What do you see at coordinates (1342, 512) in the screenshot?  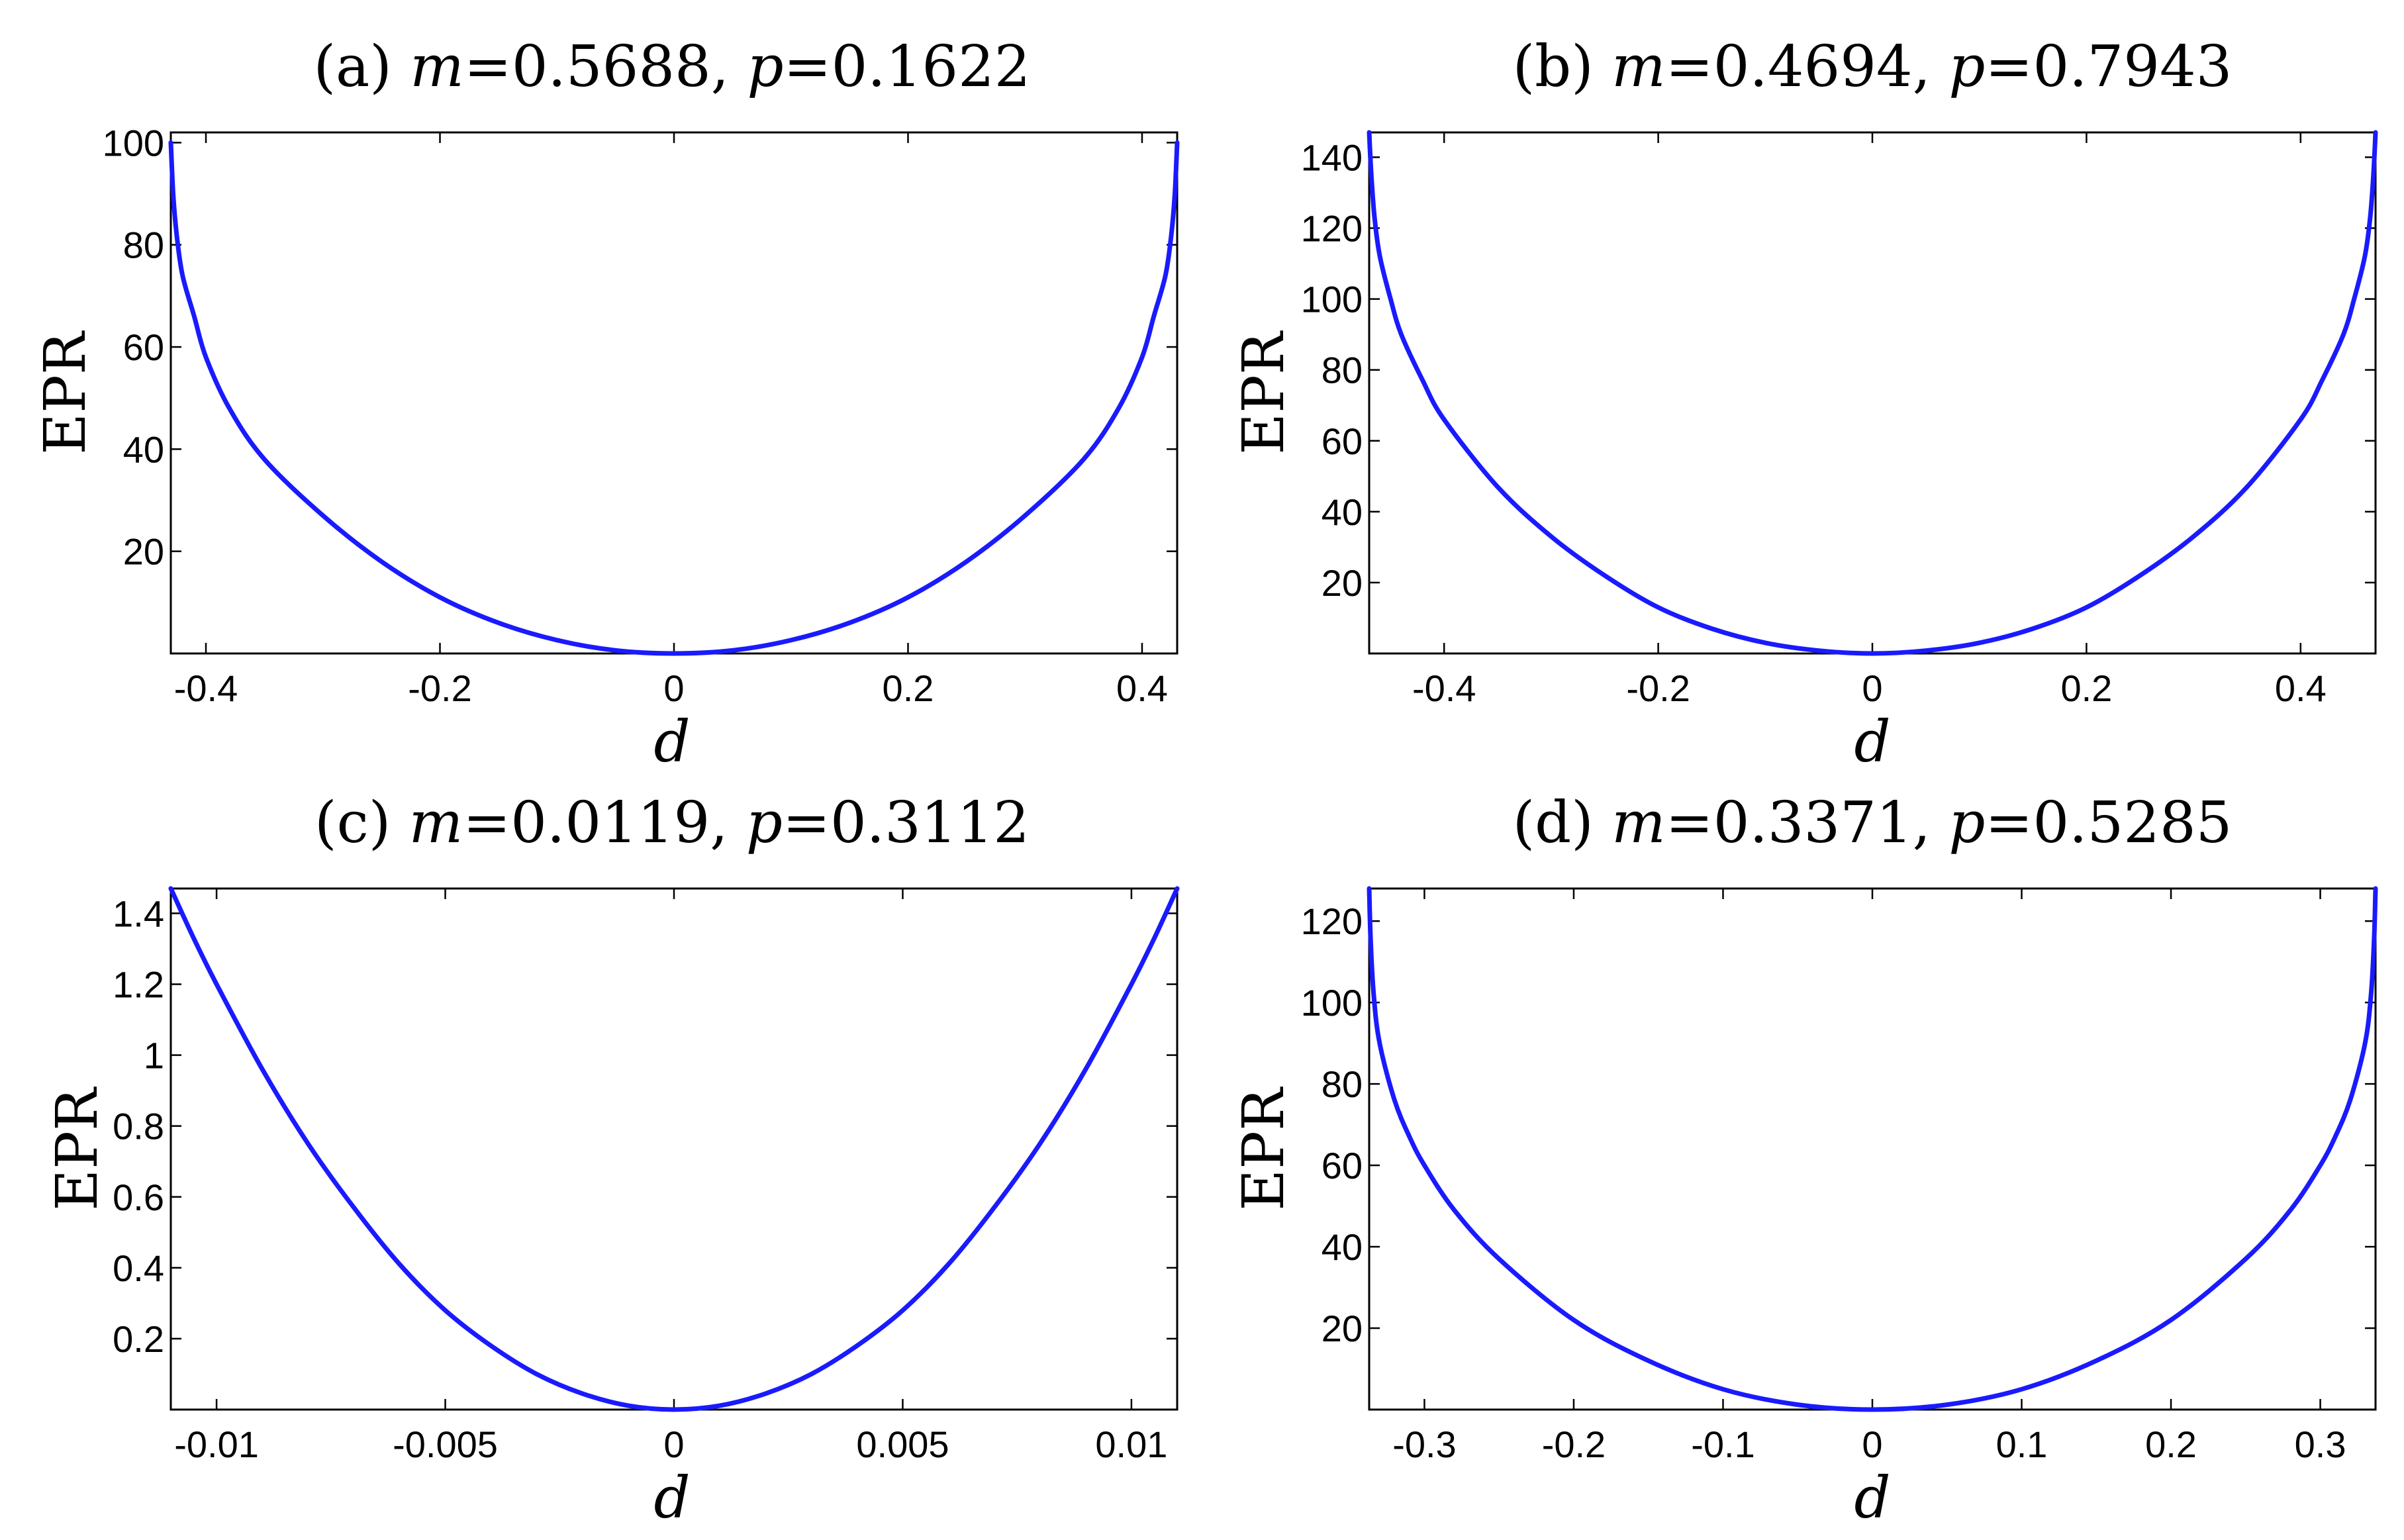 I see `panel-b-ytick-label: 40` at bounding box center [1342, 512].